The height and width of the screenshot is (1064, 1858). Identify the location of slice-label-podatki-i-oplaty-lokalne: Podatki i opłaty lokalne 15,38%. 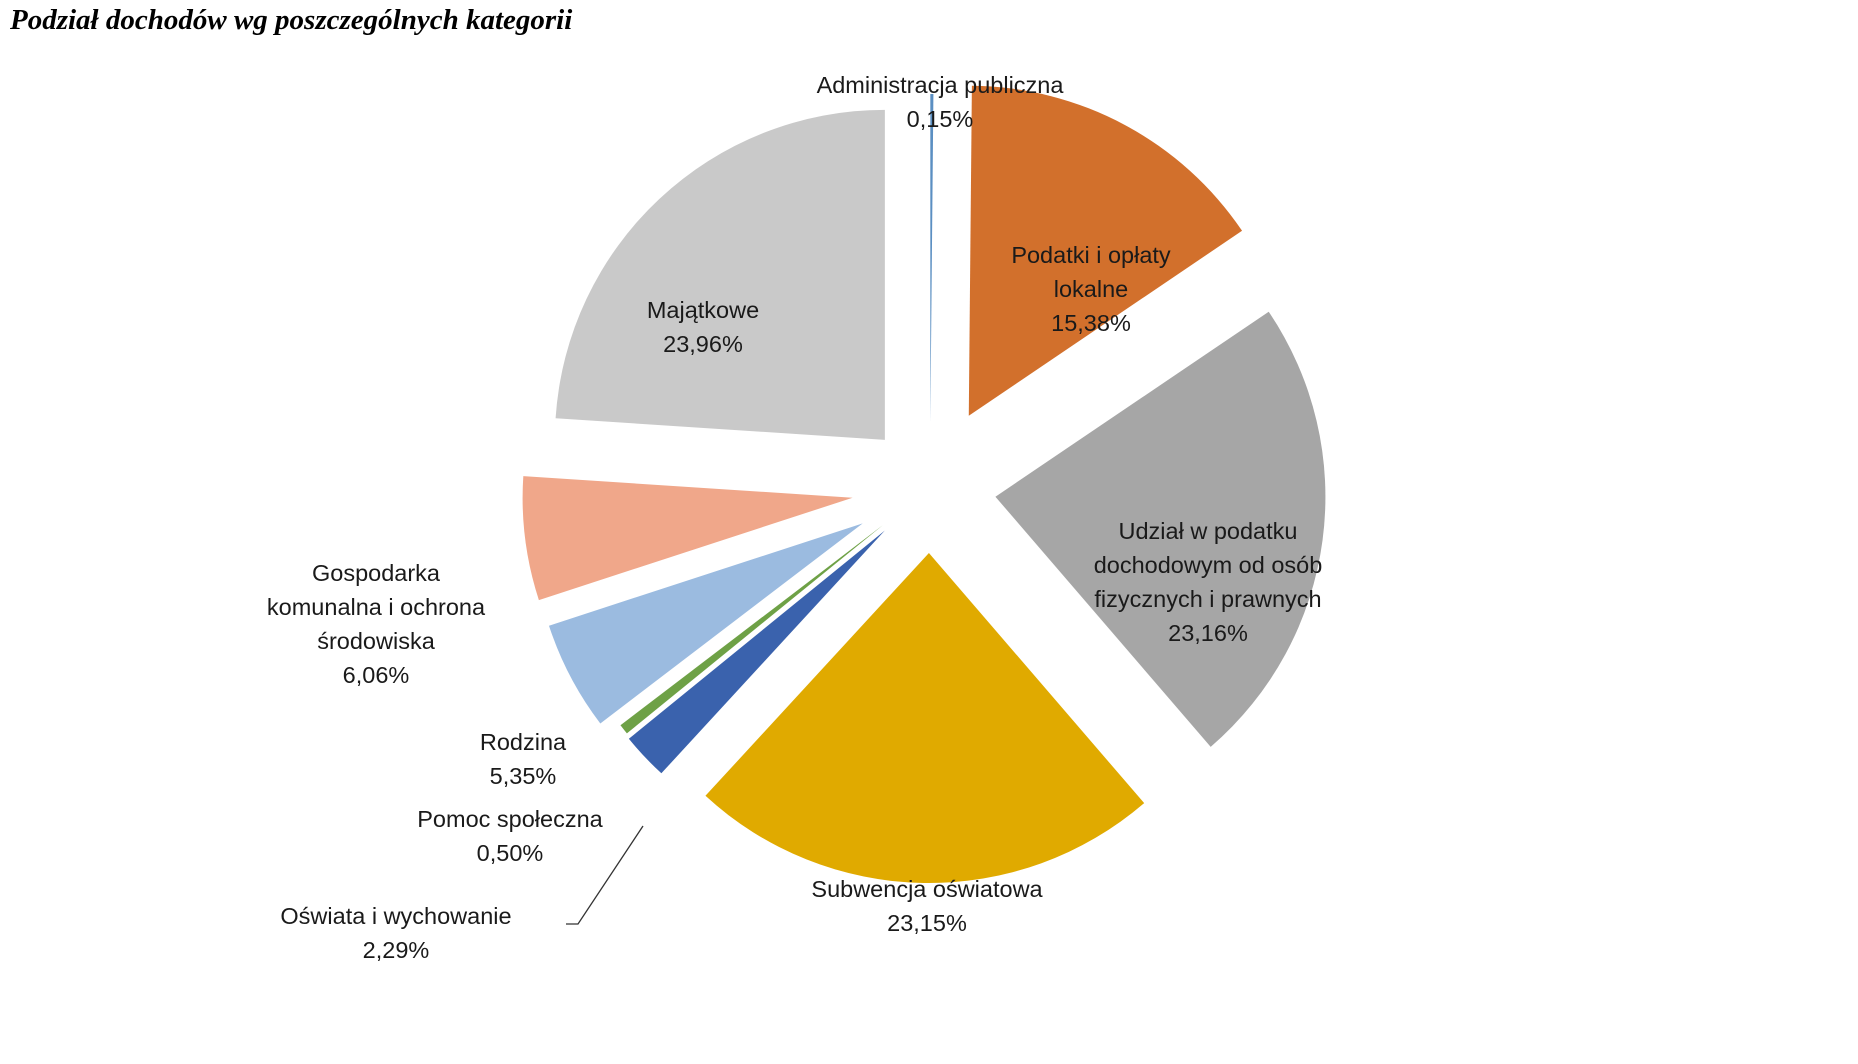
(1091, 289).